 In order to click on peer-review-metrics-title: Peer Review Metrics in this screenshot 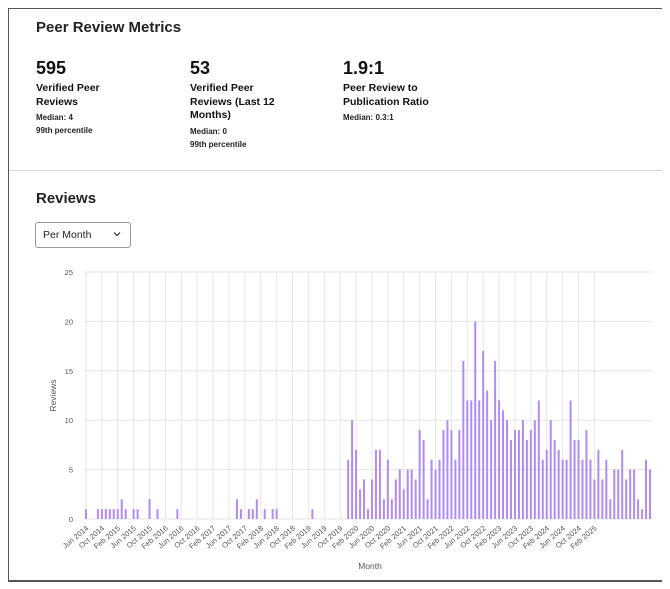, I will do `click(109, 27)`.